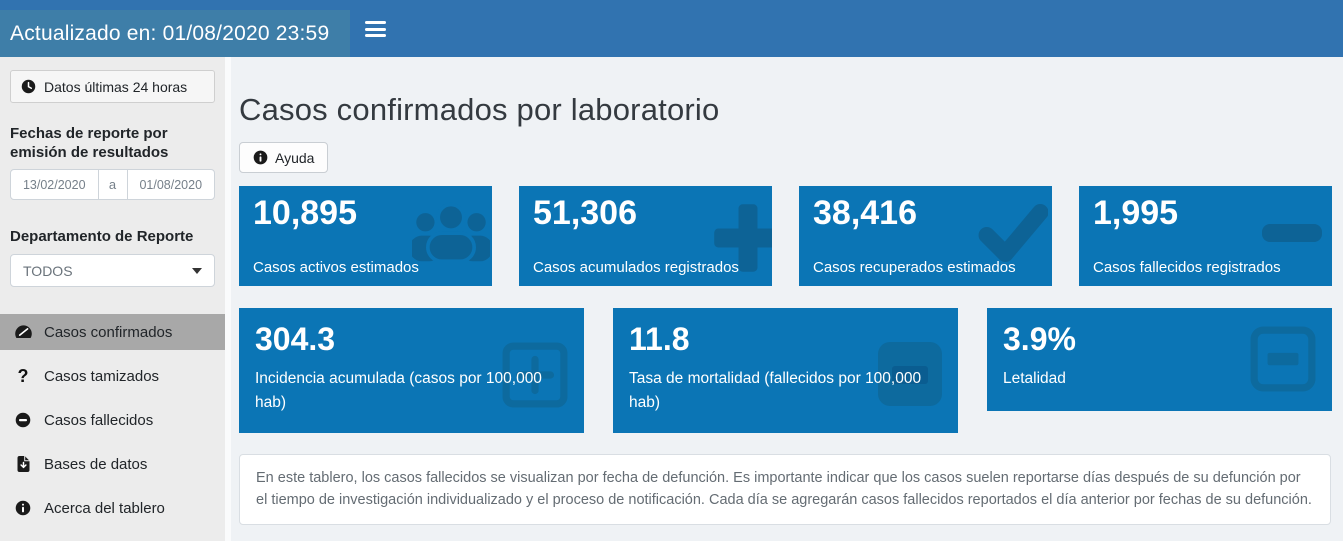 Image resolution: width=1343 pixels, height=541 pixels. Describe the element at coordinates (585, 213) in the screenshot. I see `stat-value: 51,306` at that location.